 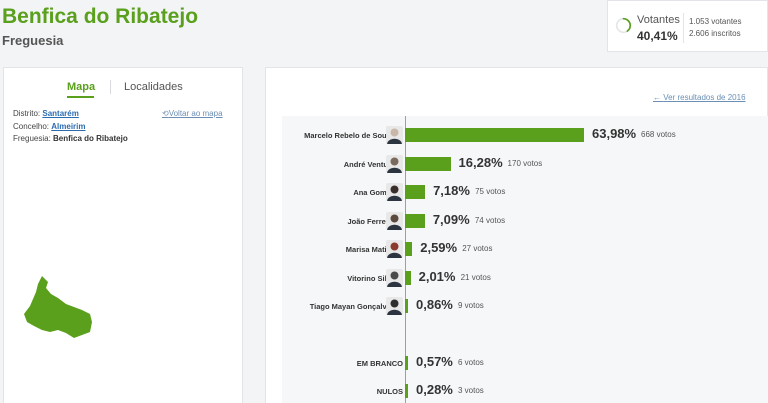 I want to click on result-votes: 3 votos, so click(x=471, y=390).